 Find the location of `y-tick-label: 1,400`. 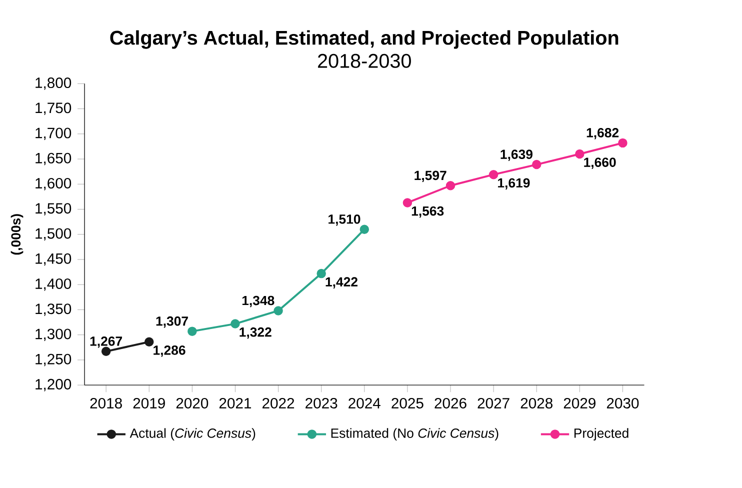

y-tick-label: 1,400 is located at coordinates (54, 284).